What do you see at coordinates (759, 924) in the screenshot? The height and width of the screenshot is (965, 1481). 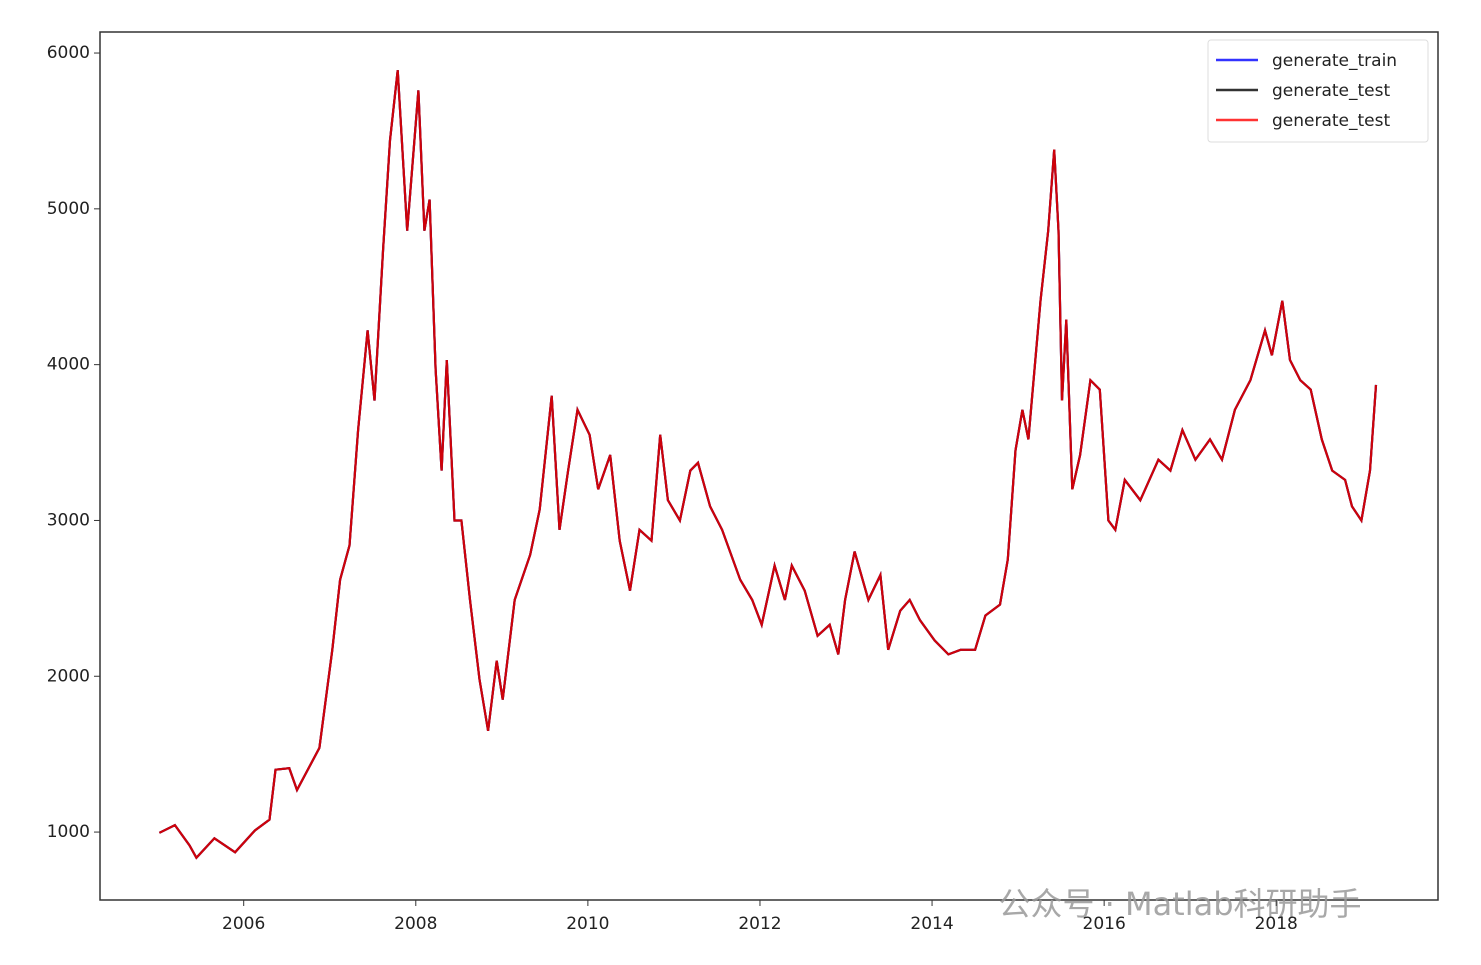 I see `x-tick-label: 2012` at bounding box center [759, 924].